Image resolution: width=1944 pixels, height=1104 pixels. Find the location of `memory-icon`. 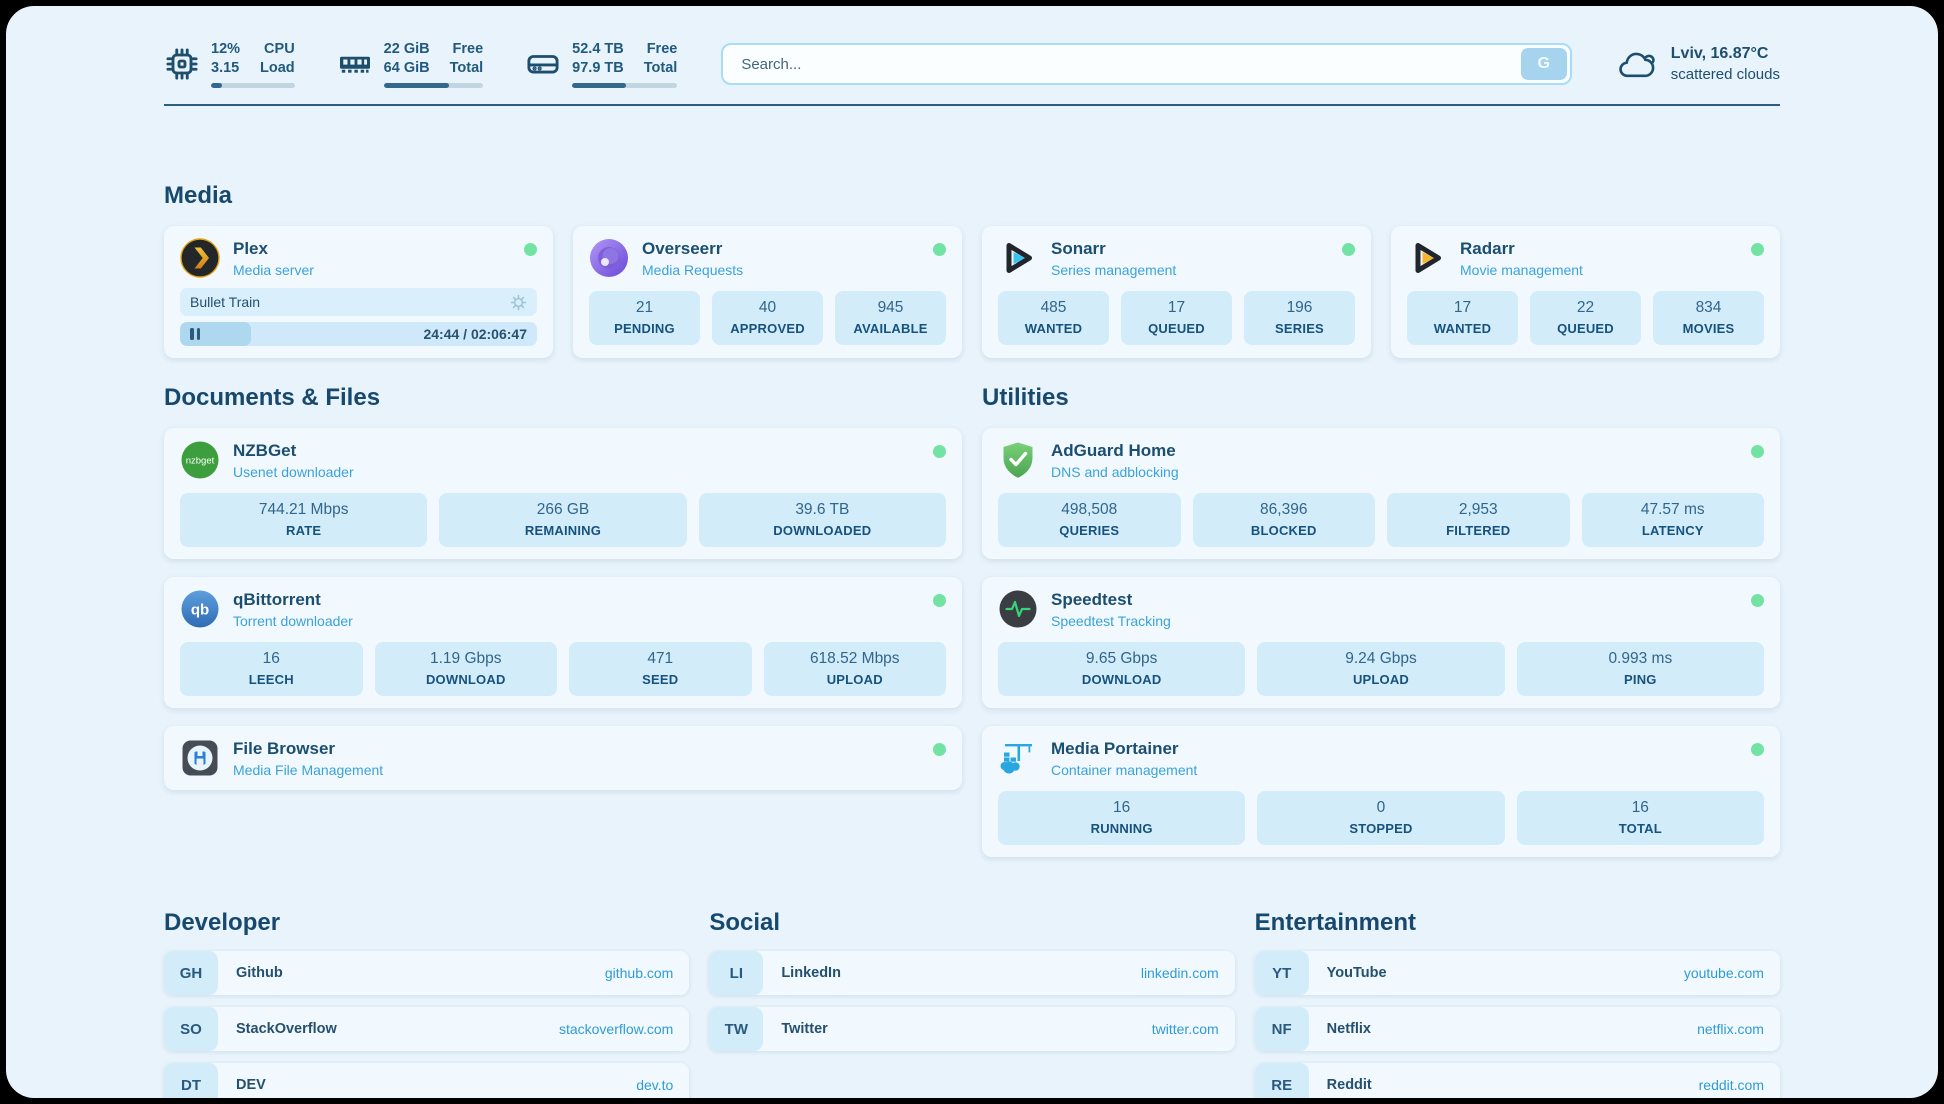

memory-icon is located at coordinates (355, 64).